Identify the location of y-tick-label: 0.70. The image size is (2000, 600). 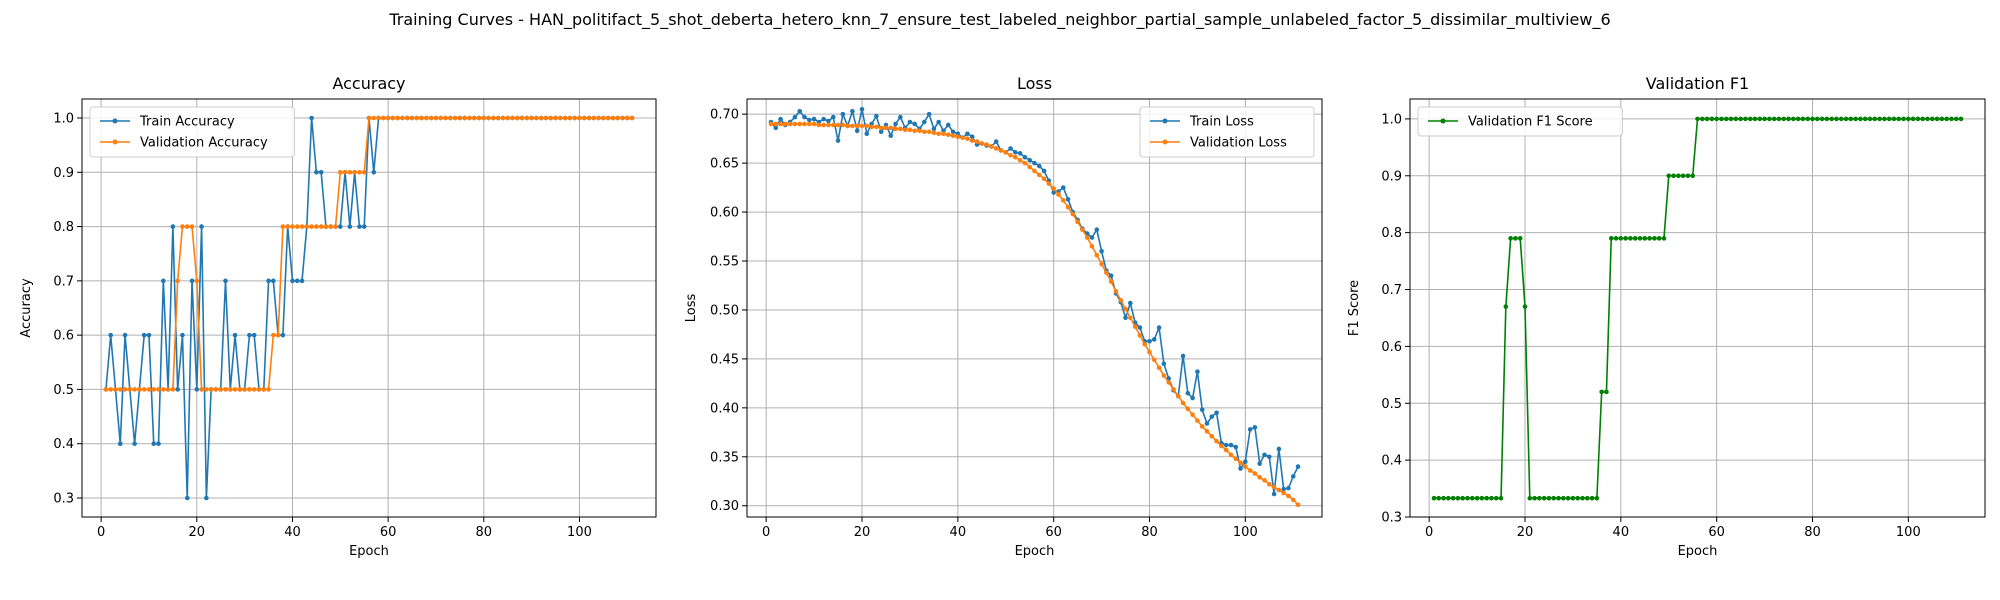
(724, 115).